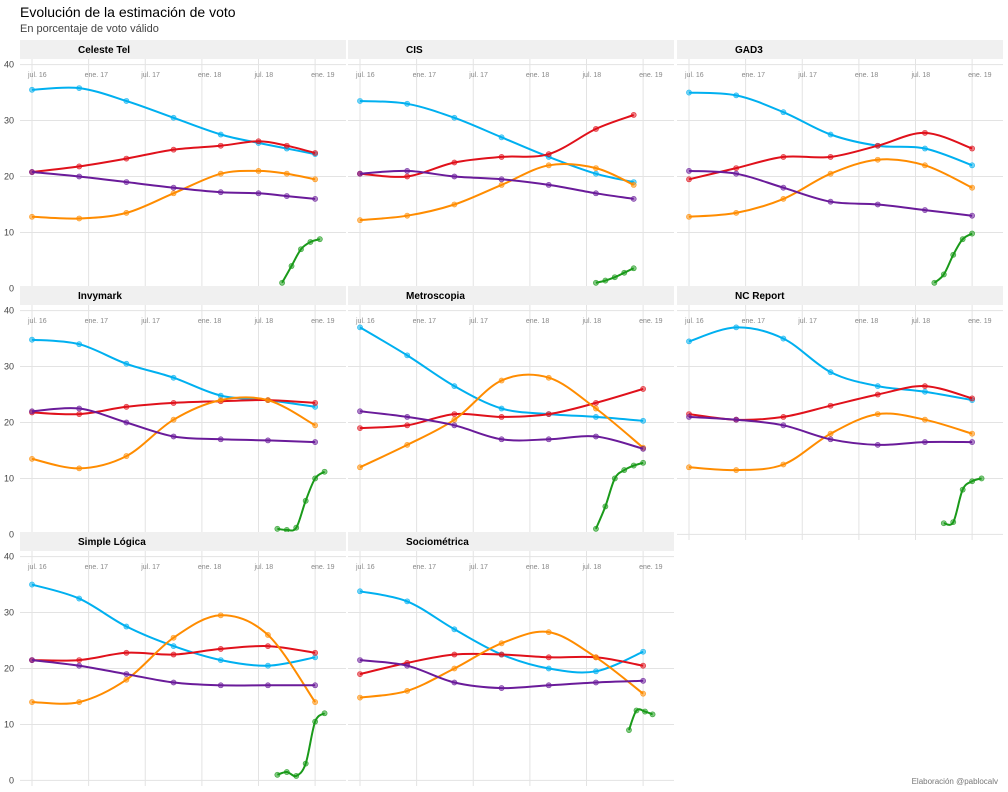 The width and height of the screenshot is (1008, 792). Describe the element at coordinates (9, 669) in the screenshot. I see `y-tick-label: 20` at that location.